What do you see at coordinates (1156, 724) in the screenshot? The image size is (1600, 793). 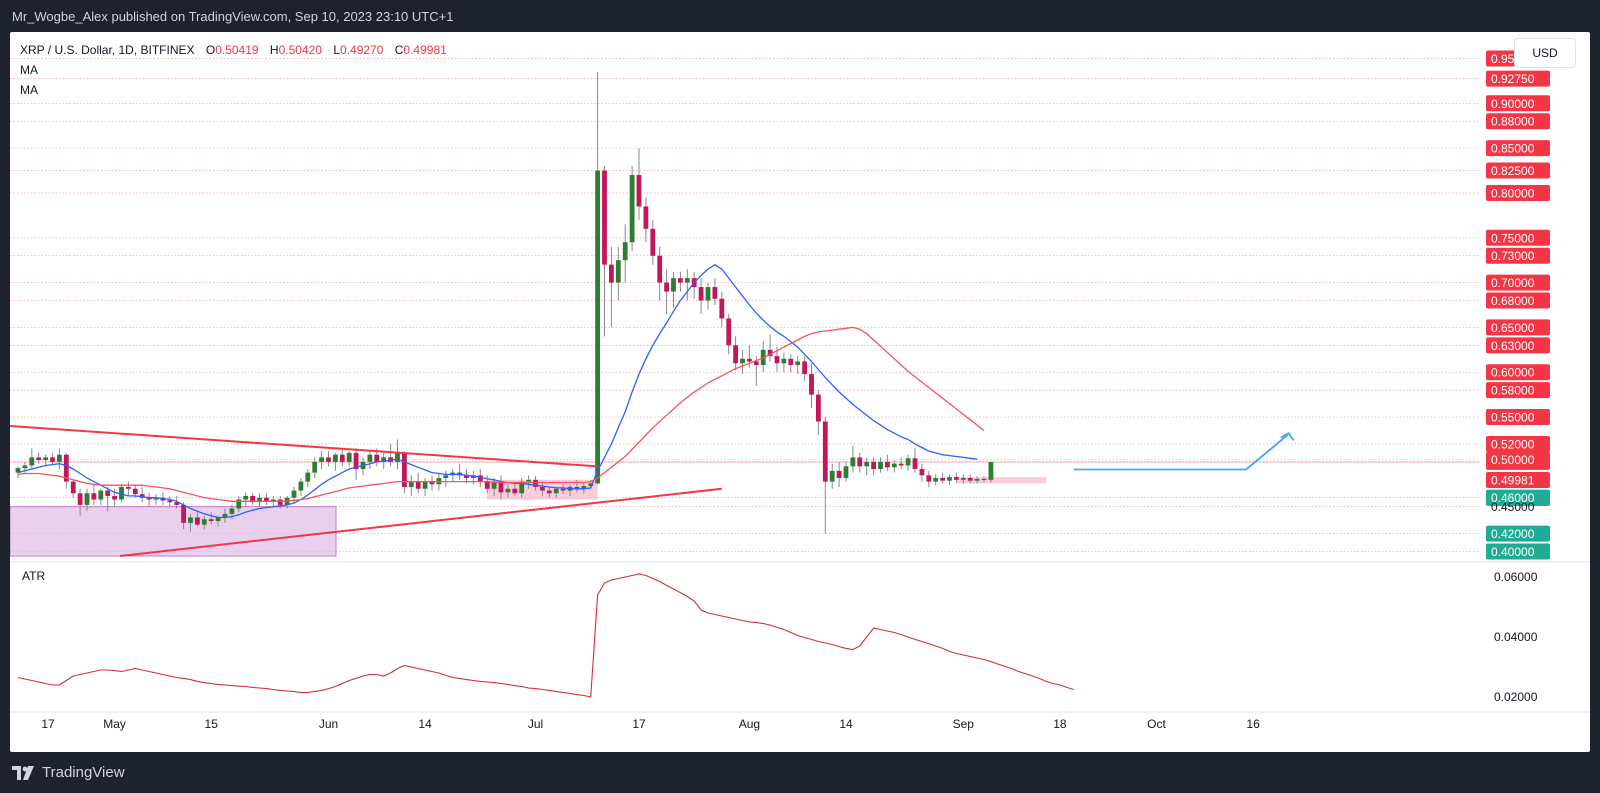 I see `time-tick-label: Oct` at bounding box center [1156, 724].